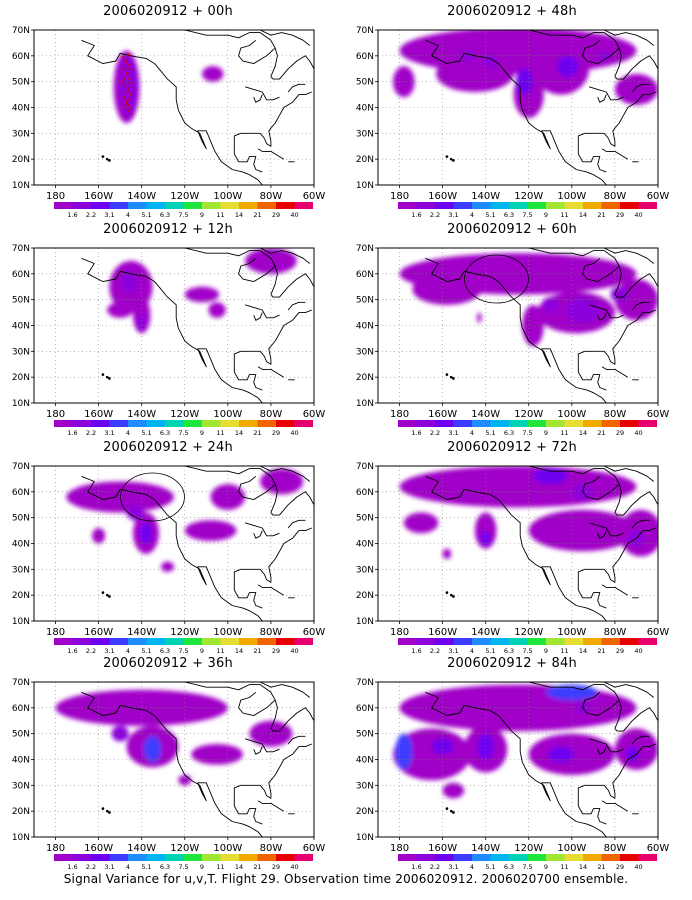 The width and height of the screenshot is (692, 900). What do you see at coordinates (453, 215) in the screenshot?
I see `legend-label: 3.1` at bounding box center [453, 215].